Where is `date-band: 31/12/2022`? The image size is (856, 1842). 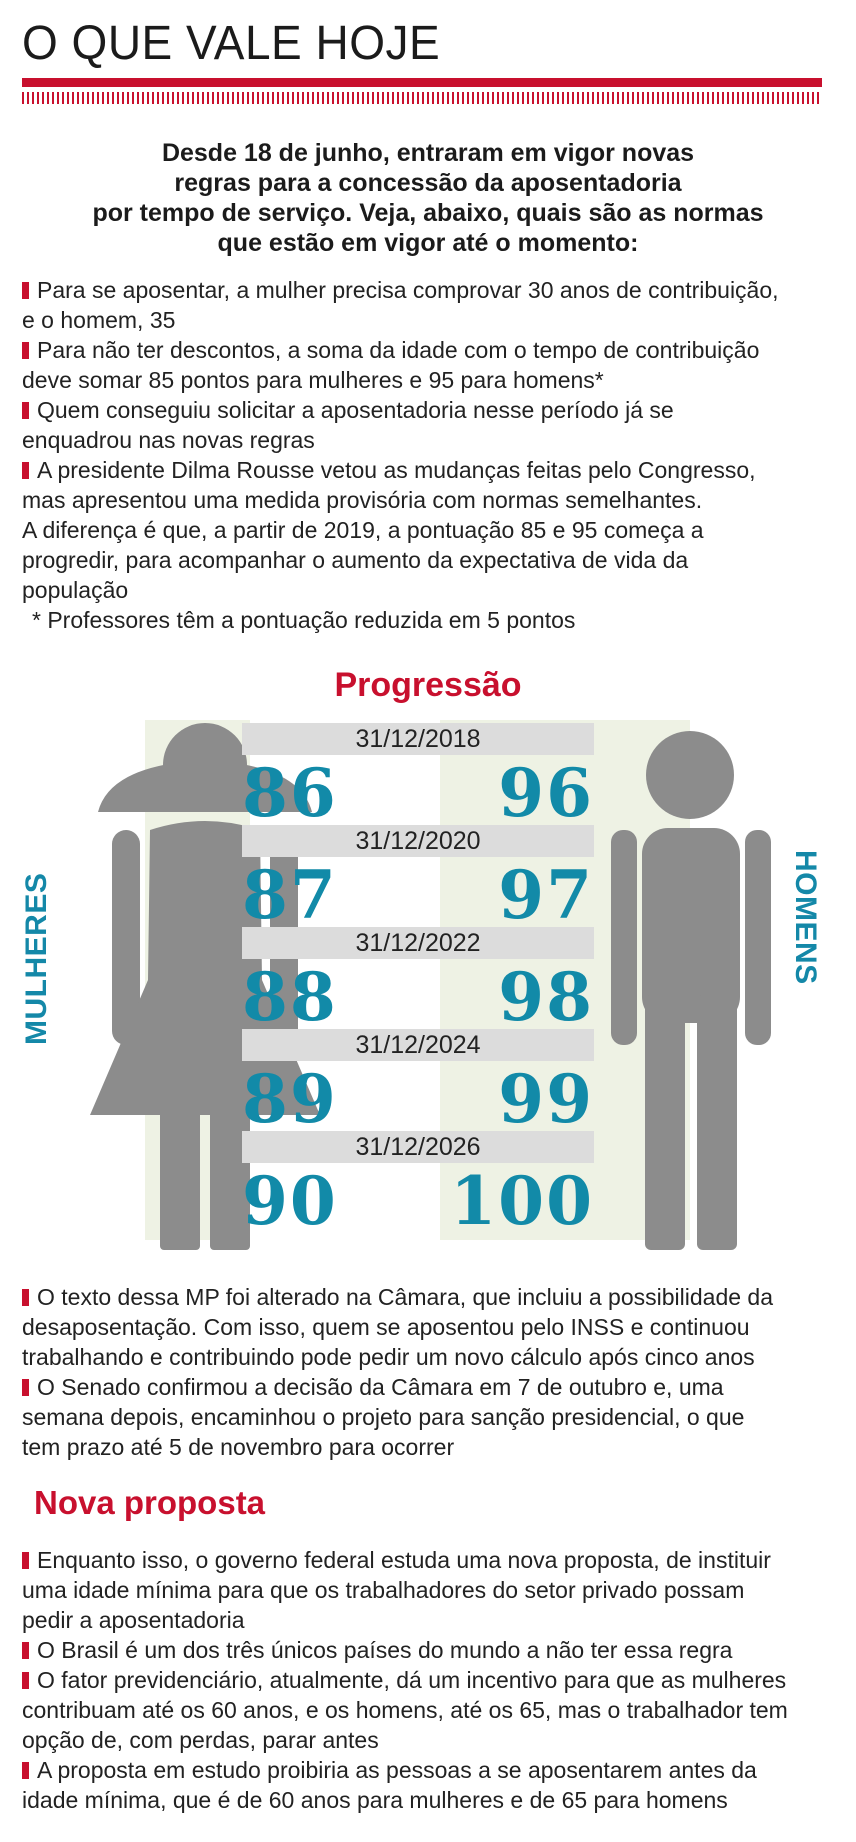
date-band: 31/12/2022 is located at coordinates (418, 943).